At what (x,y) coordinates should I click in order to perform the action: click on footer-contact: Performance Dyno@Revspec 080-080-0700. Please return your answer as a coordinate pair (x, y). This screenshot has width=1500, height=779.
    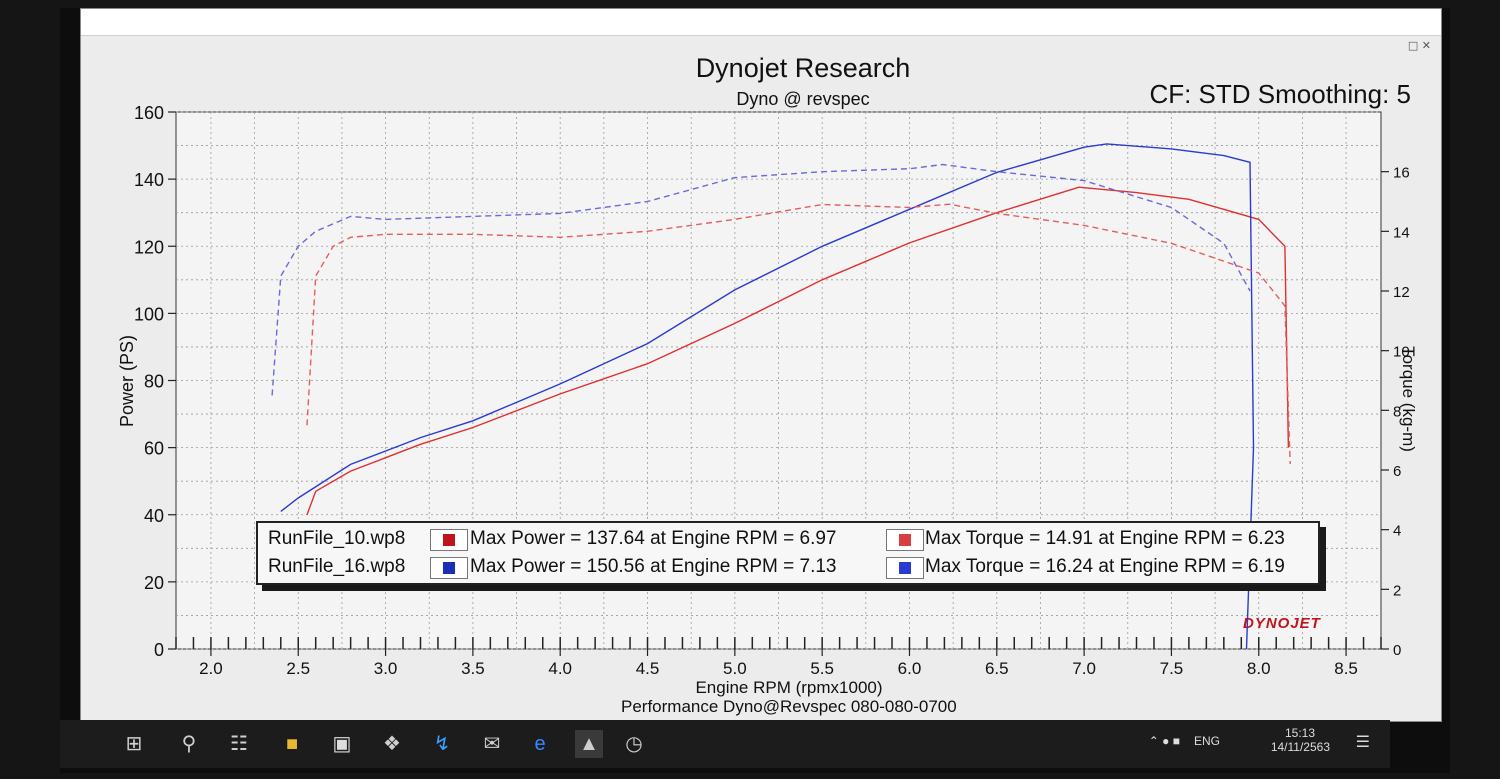
    Looking at the image, I should click on (789, 706).